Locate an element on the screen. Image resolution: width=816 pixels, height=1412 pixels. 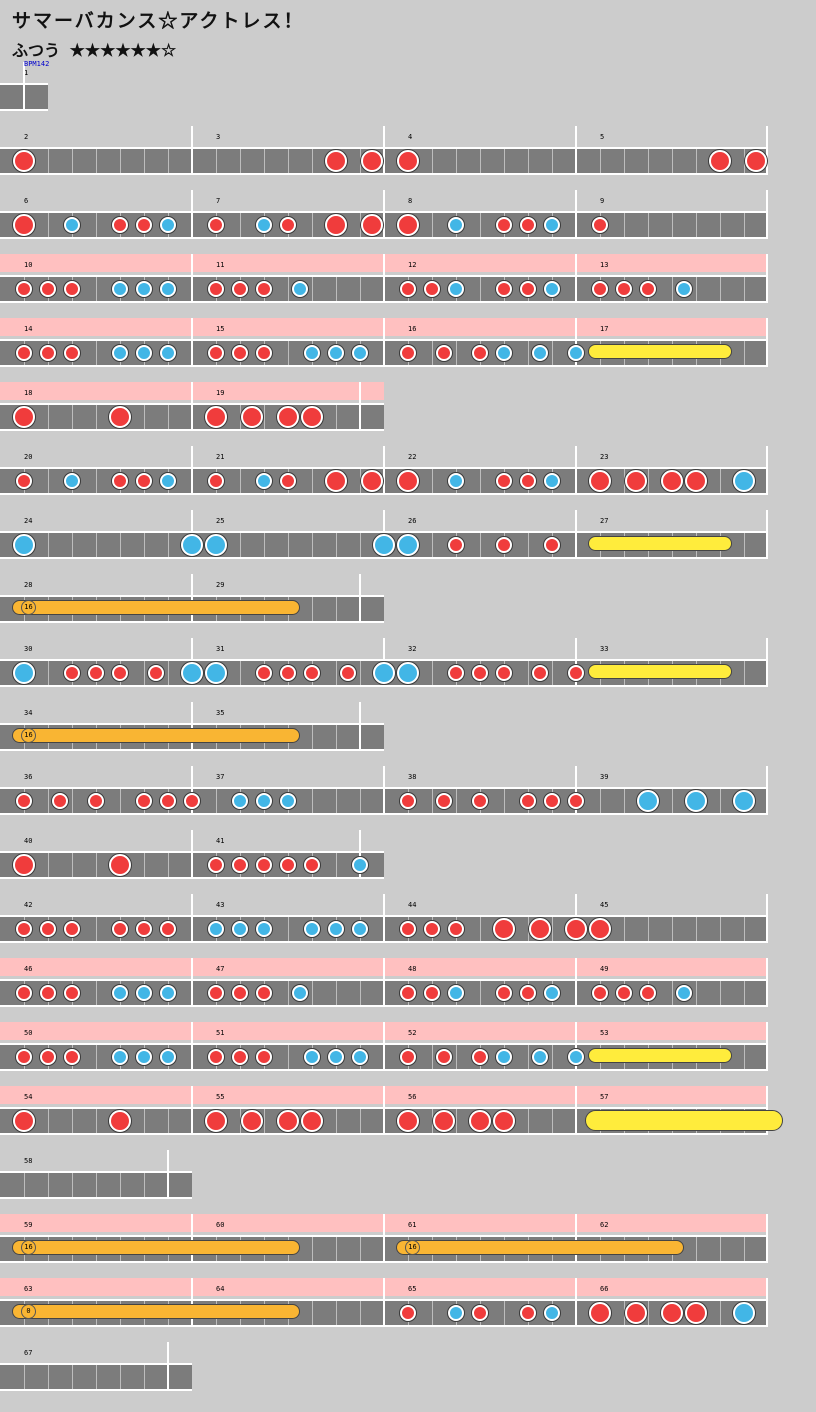
drumroll-note is located at coordinates (660, 543).